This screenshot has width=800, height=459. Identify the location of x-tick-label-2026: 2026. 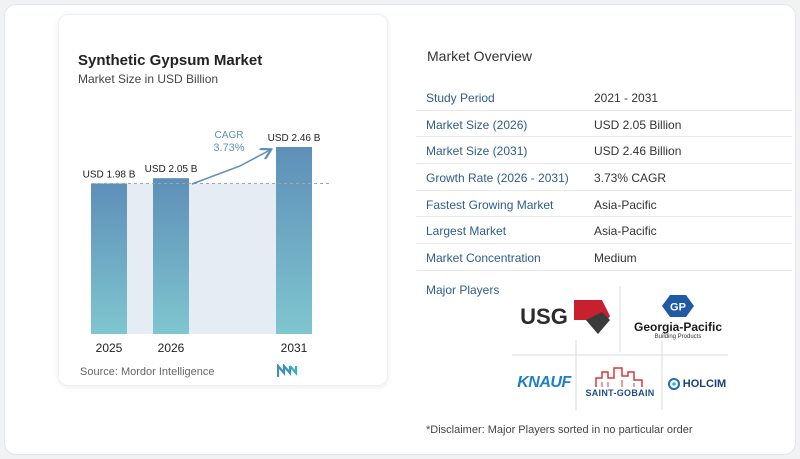
(171, 348).